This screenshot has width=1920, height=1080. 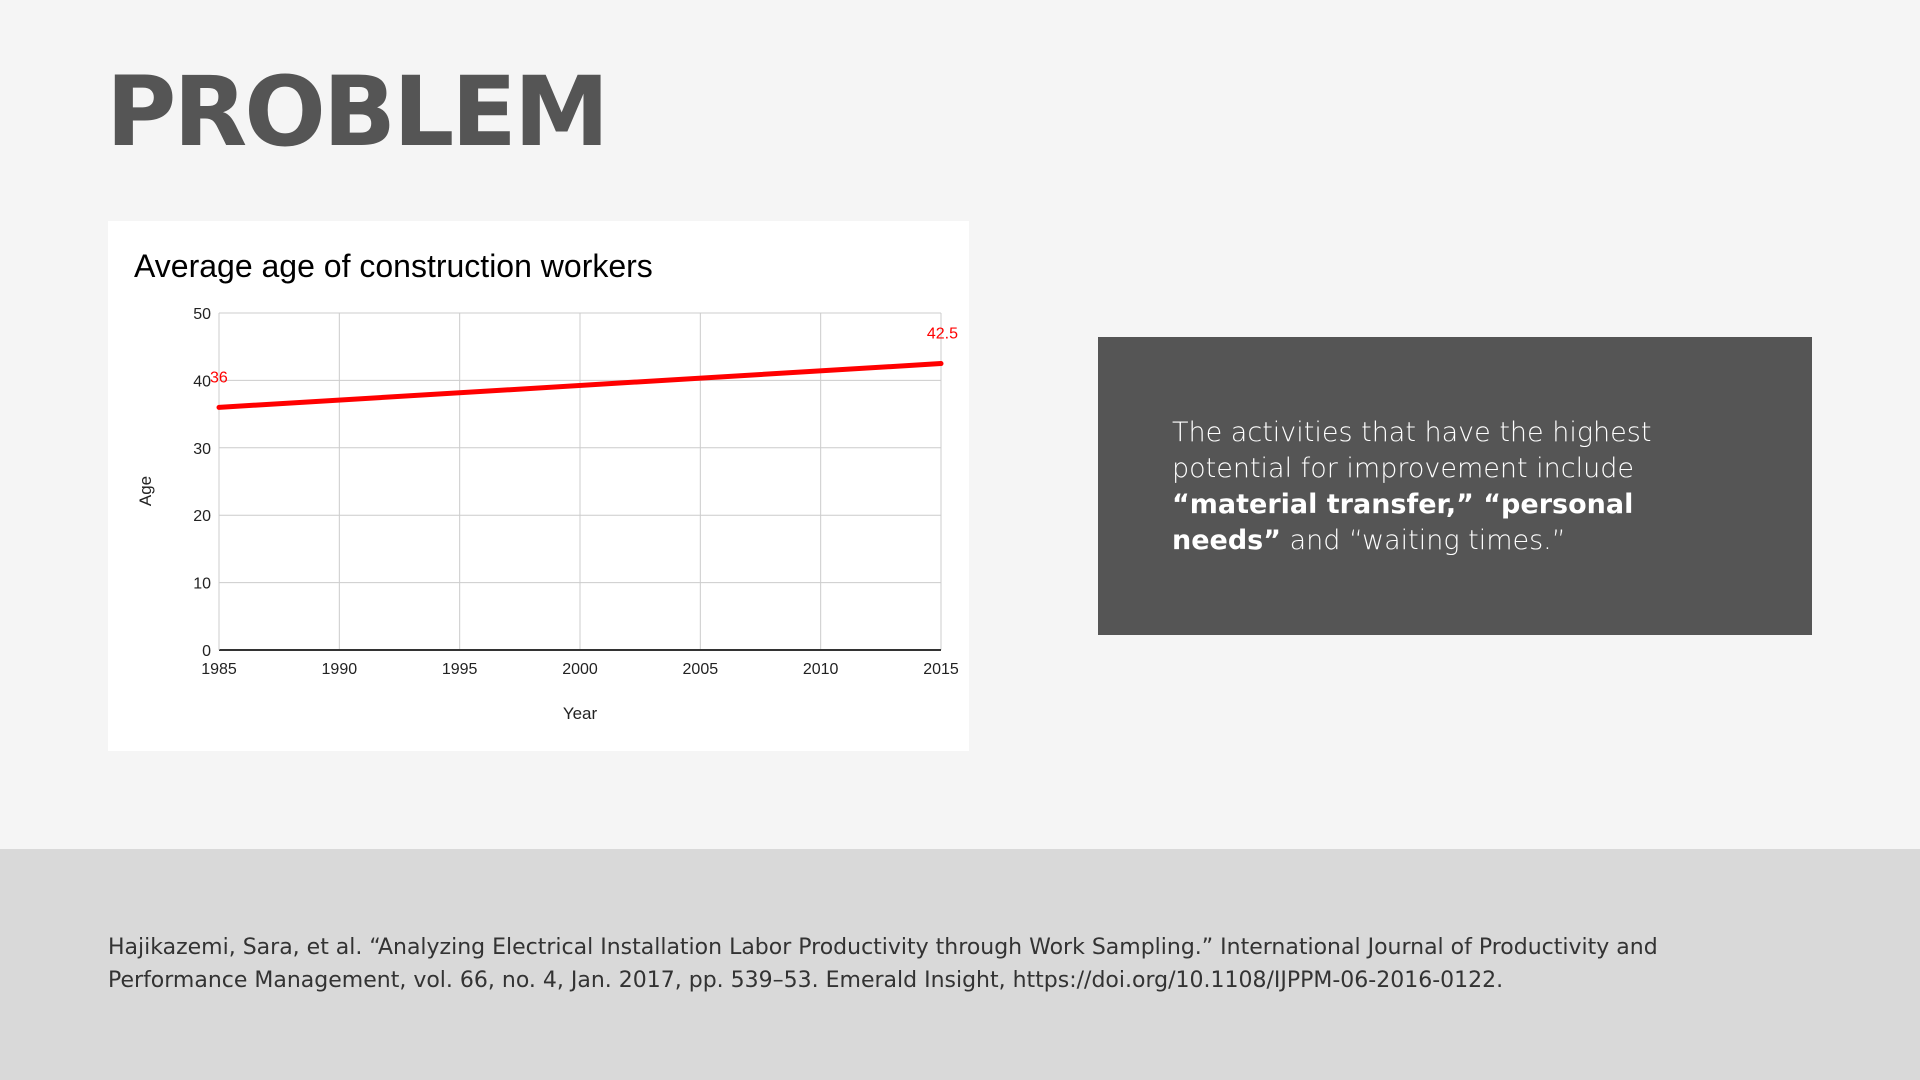 What do you see at coordinates (1423, 540) in the screenshot?
I see `callout-text-end: and “waiting times.”` at bounding box center [1423, 540].